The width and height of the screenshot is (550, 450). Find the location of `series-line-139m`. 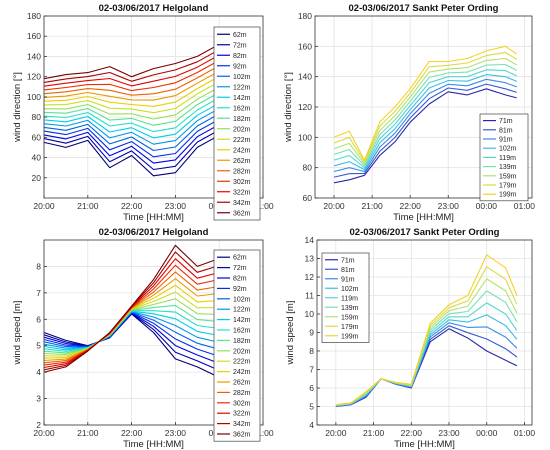

series-line-139m is located at coordinates (425, 115).